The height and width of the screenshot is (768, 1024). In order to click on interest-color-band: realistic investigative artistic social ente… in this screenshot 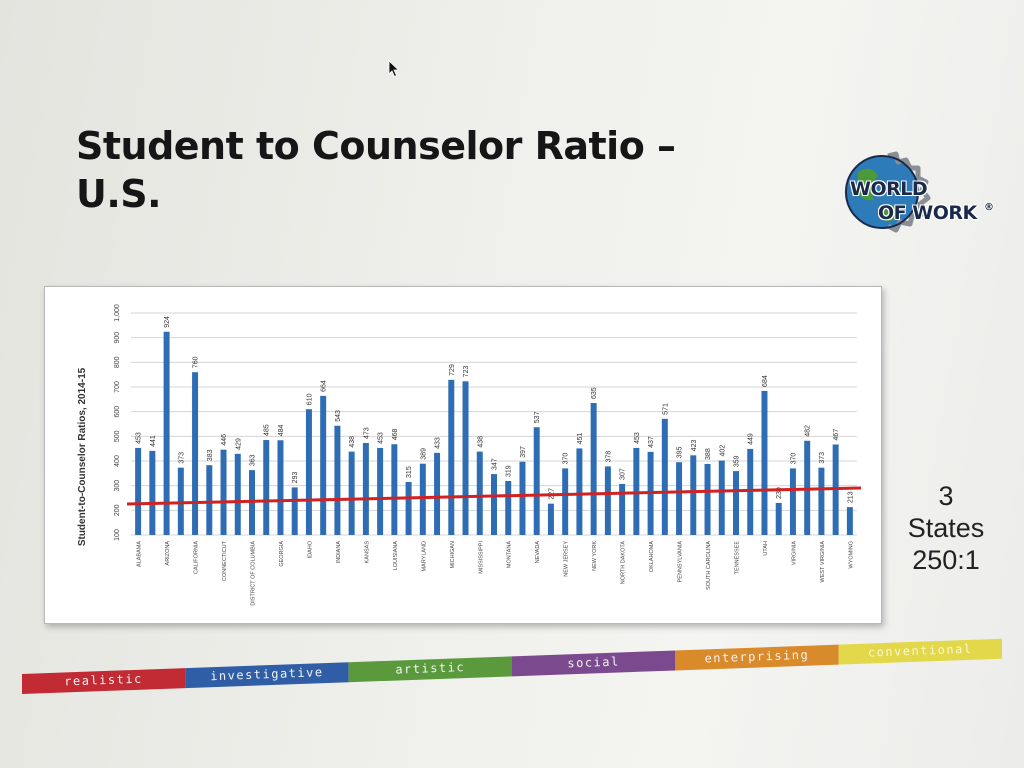, I will do `click(512, 672)`.